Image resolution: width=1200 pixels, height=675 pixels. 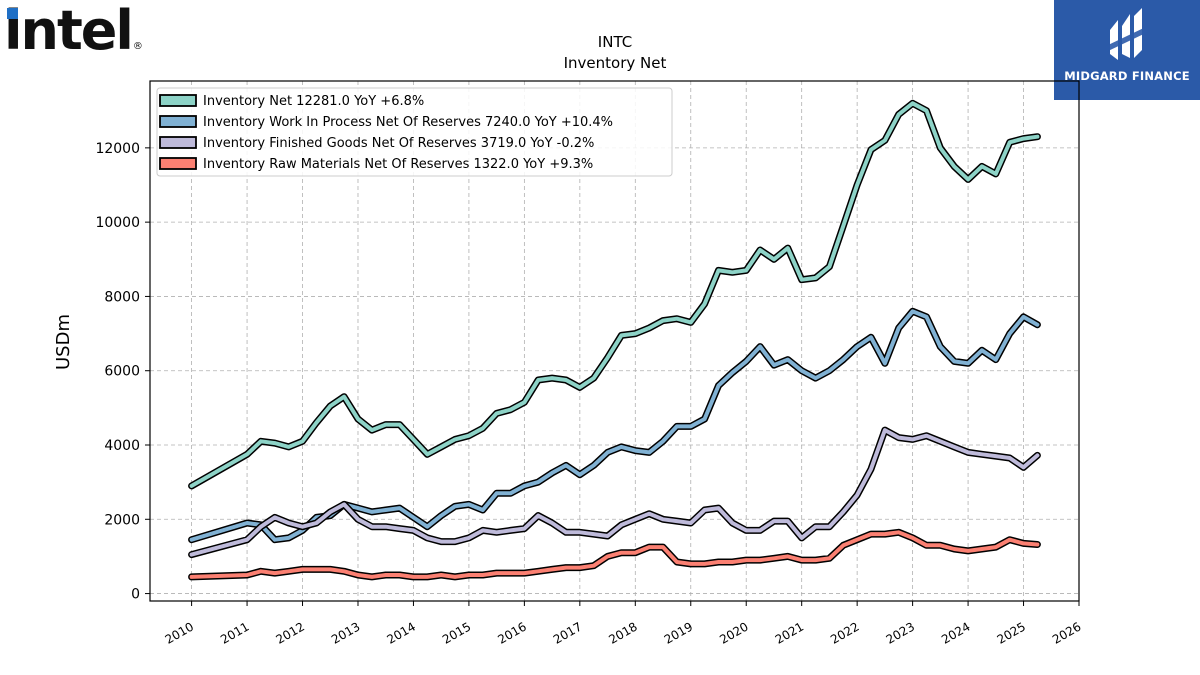 I want to click on midgard-emblem-icon, so click(x=1127, y=34).